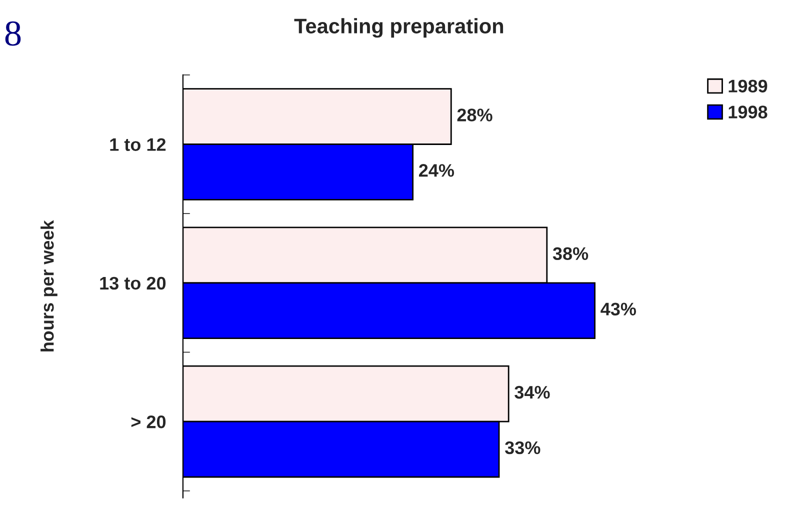 The width and height of the screenshot is (792, 524). Describe the element at coordinates (748, 86) in the screenshot. I see `legend-label: 1989` at that location.